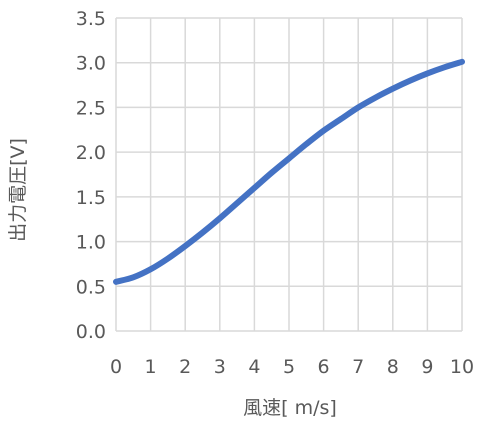  Describe the element at coordinates (289, 367) in the screenshot. I see `x-tick-label: 5` at that location.